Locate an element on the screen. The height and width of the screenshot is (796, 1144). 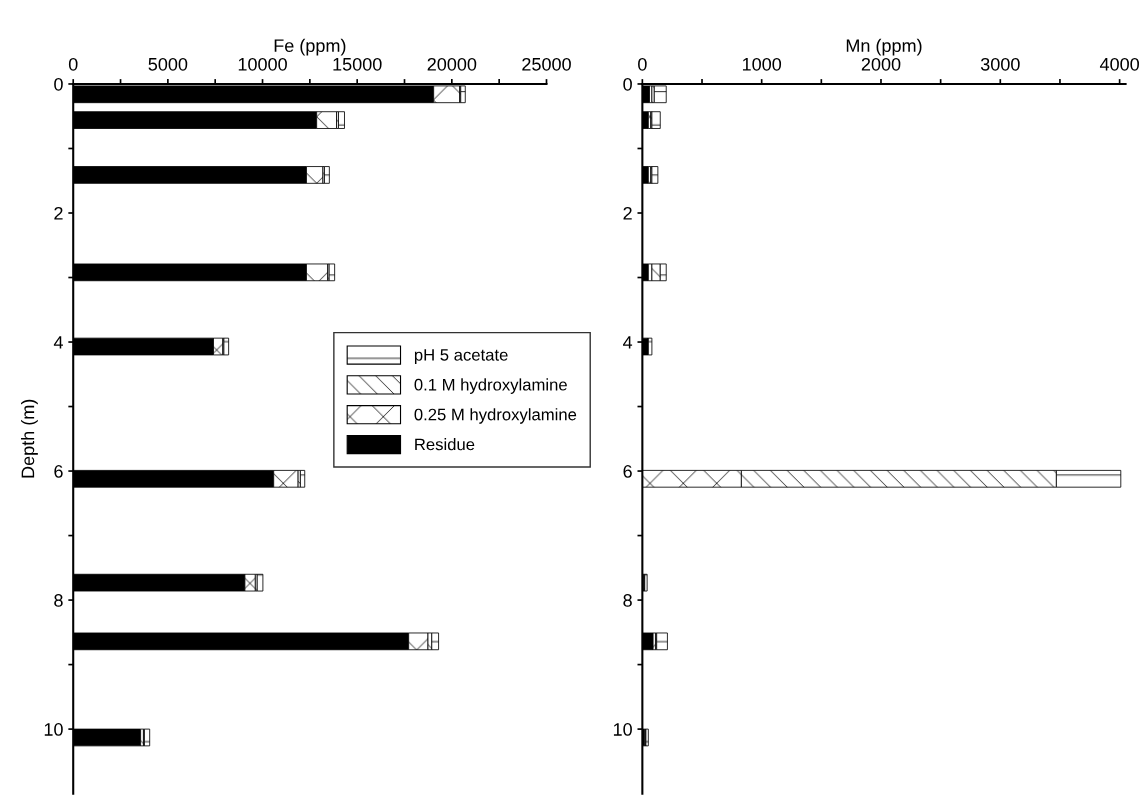
x-tick-label: 15000 is located at coordinates (357, 64).